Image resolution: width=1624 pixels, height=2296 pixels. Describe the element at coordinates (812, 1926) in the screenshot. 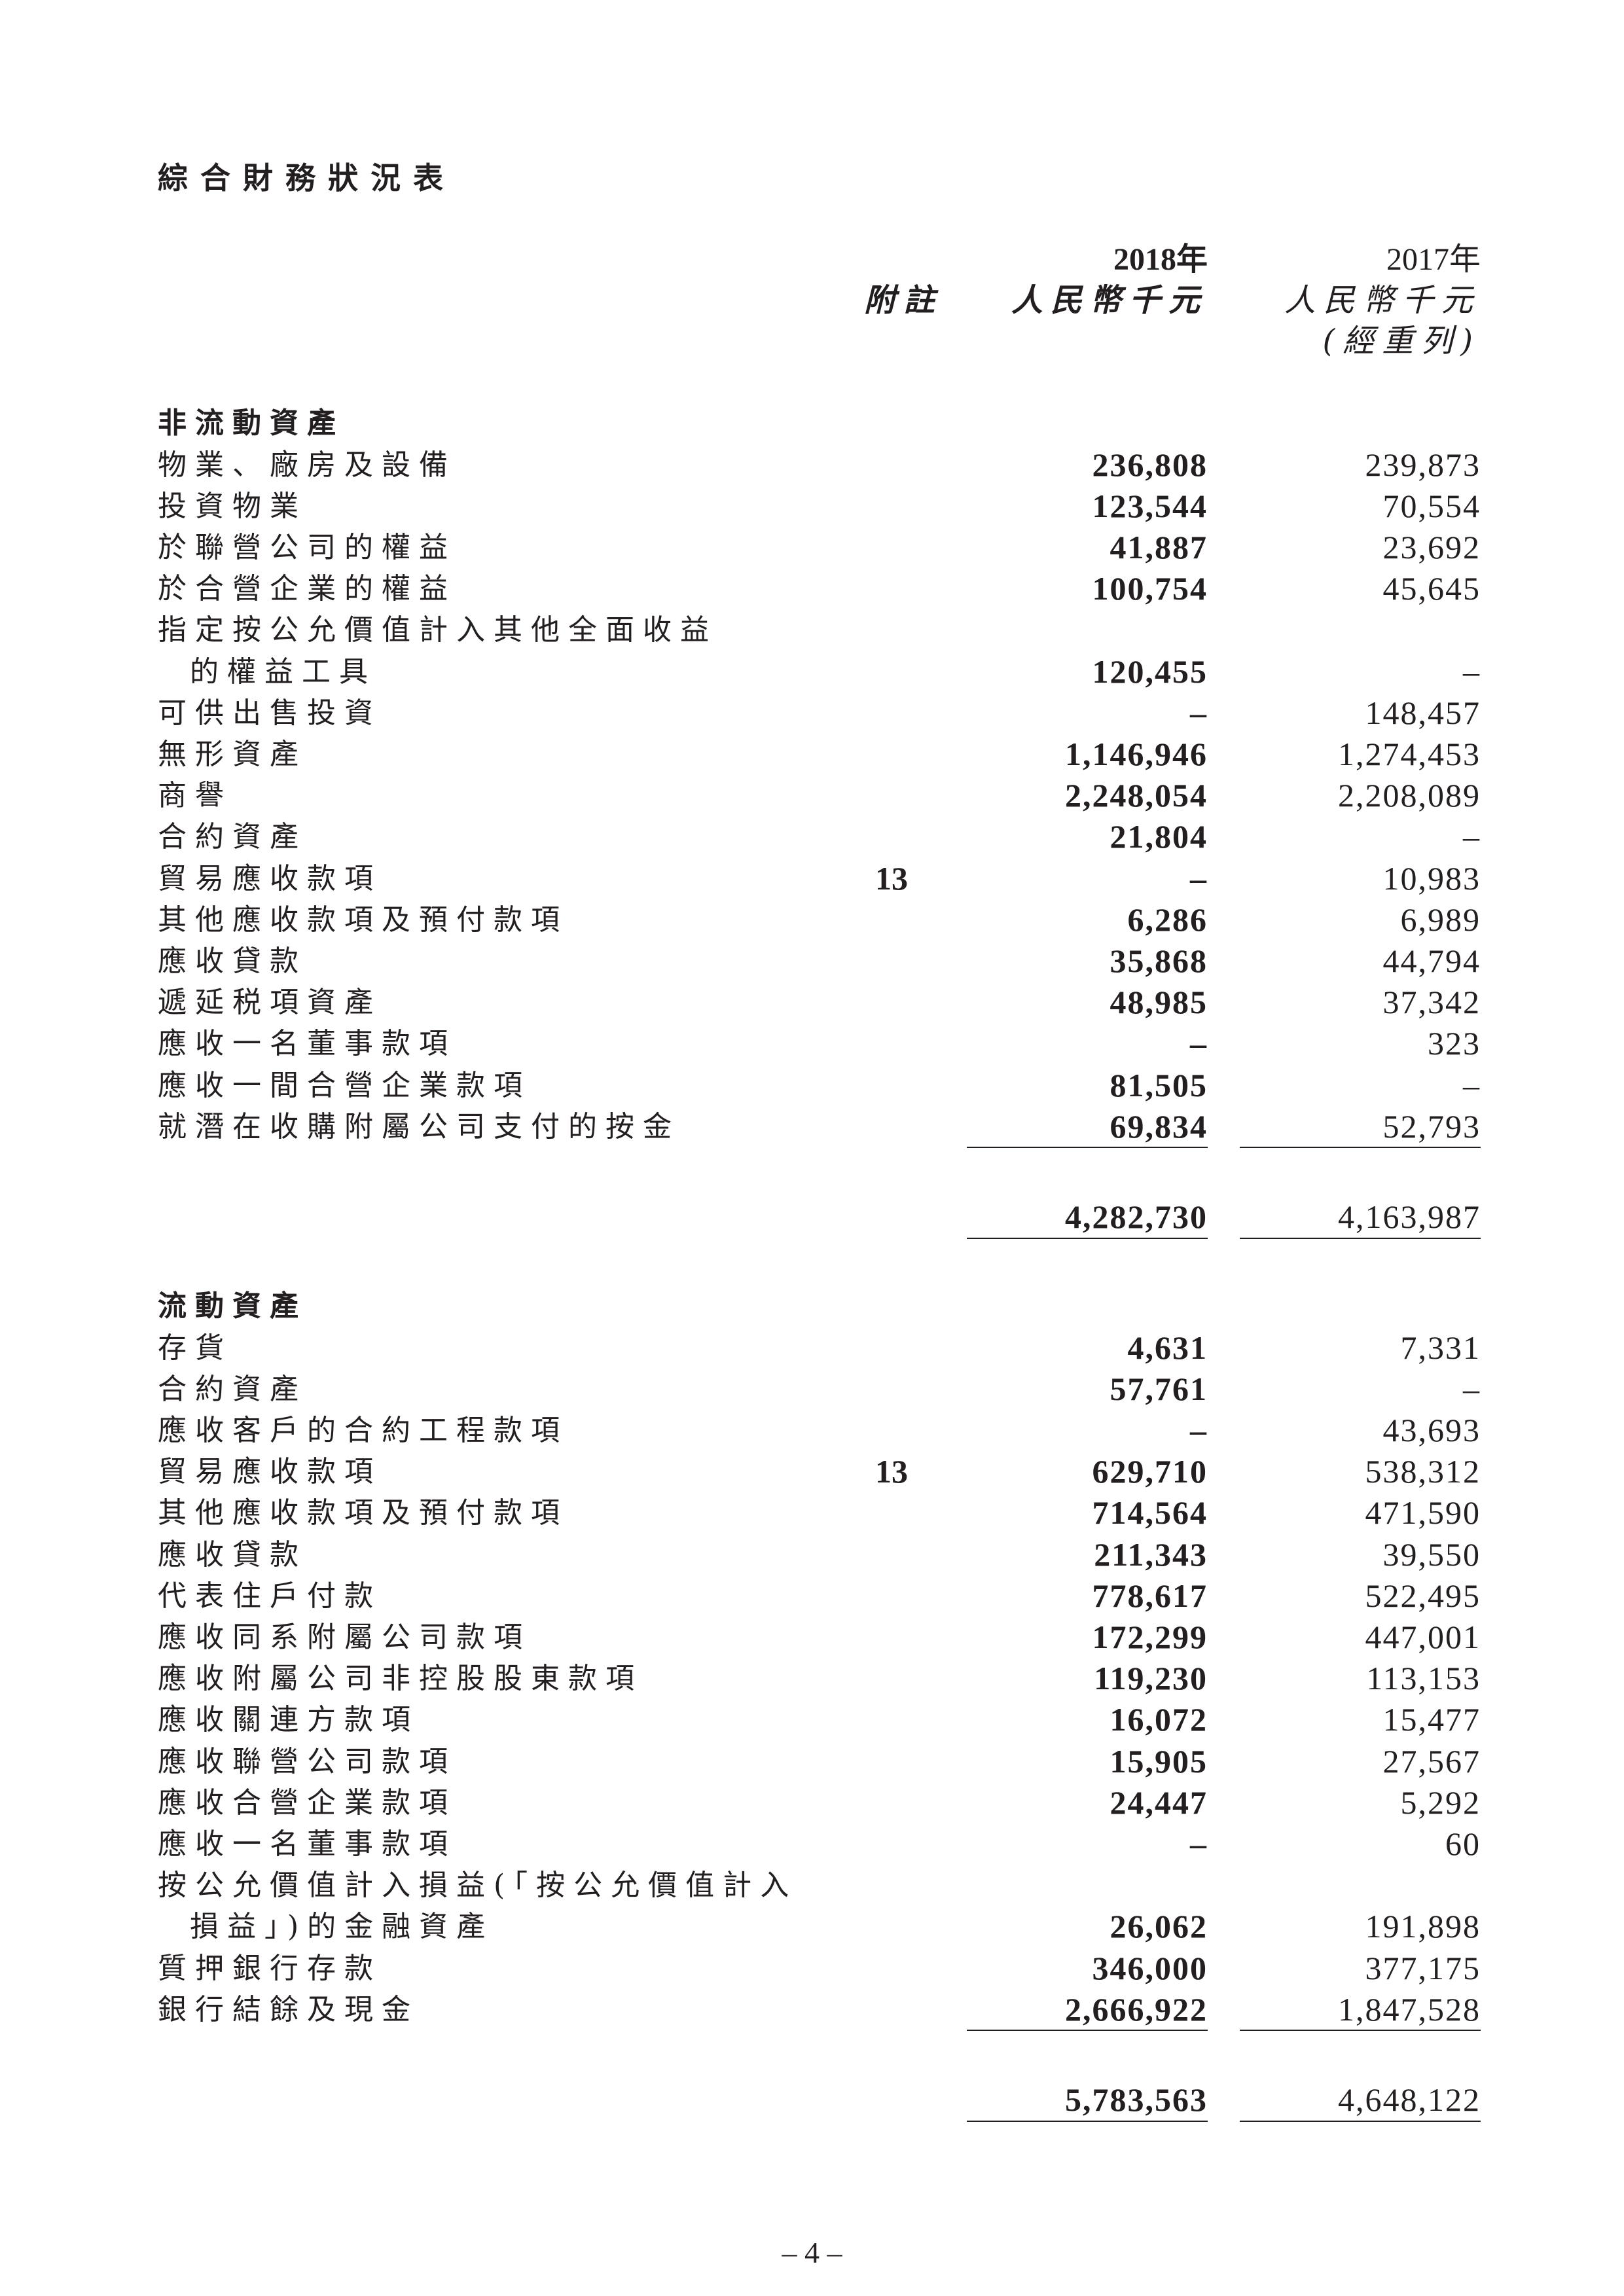

I see `table-row-continuation: 損益」)的金融資產 26,062 191,898` at that location.